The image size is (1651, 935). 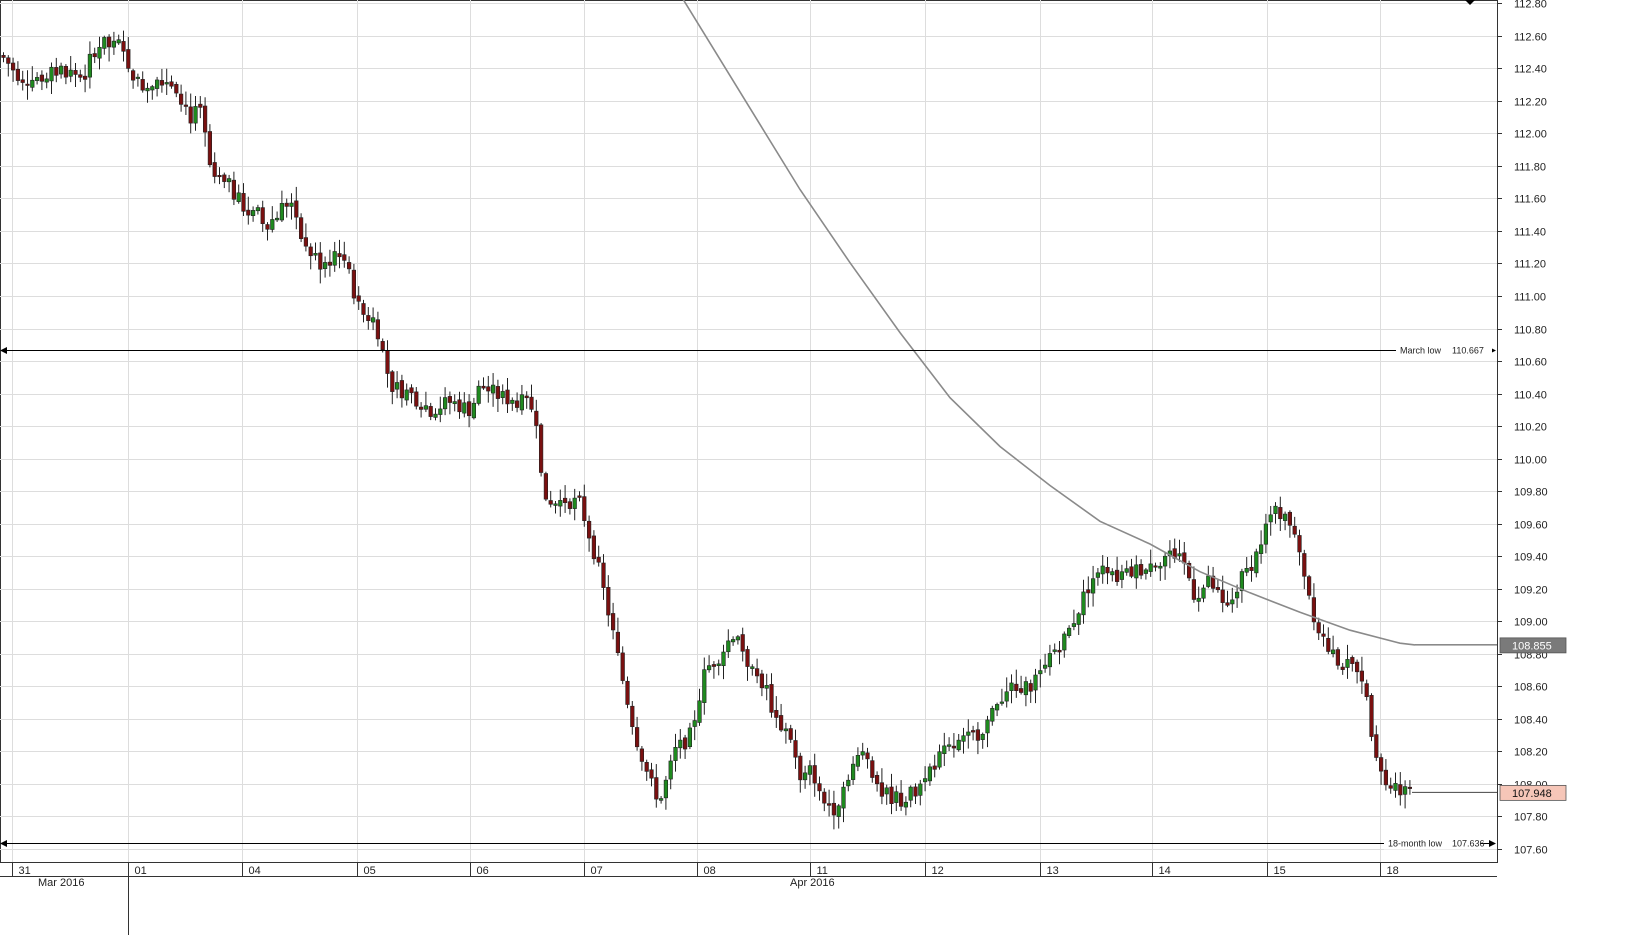 I want to click on y-tick-label: 112.20, so click(x=1530, y=103).